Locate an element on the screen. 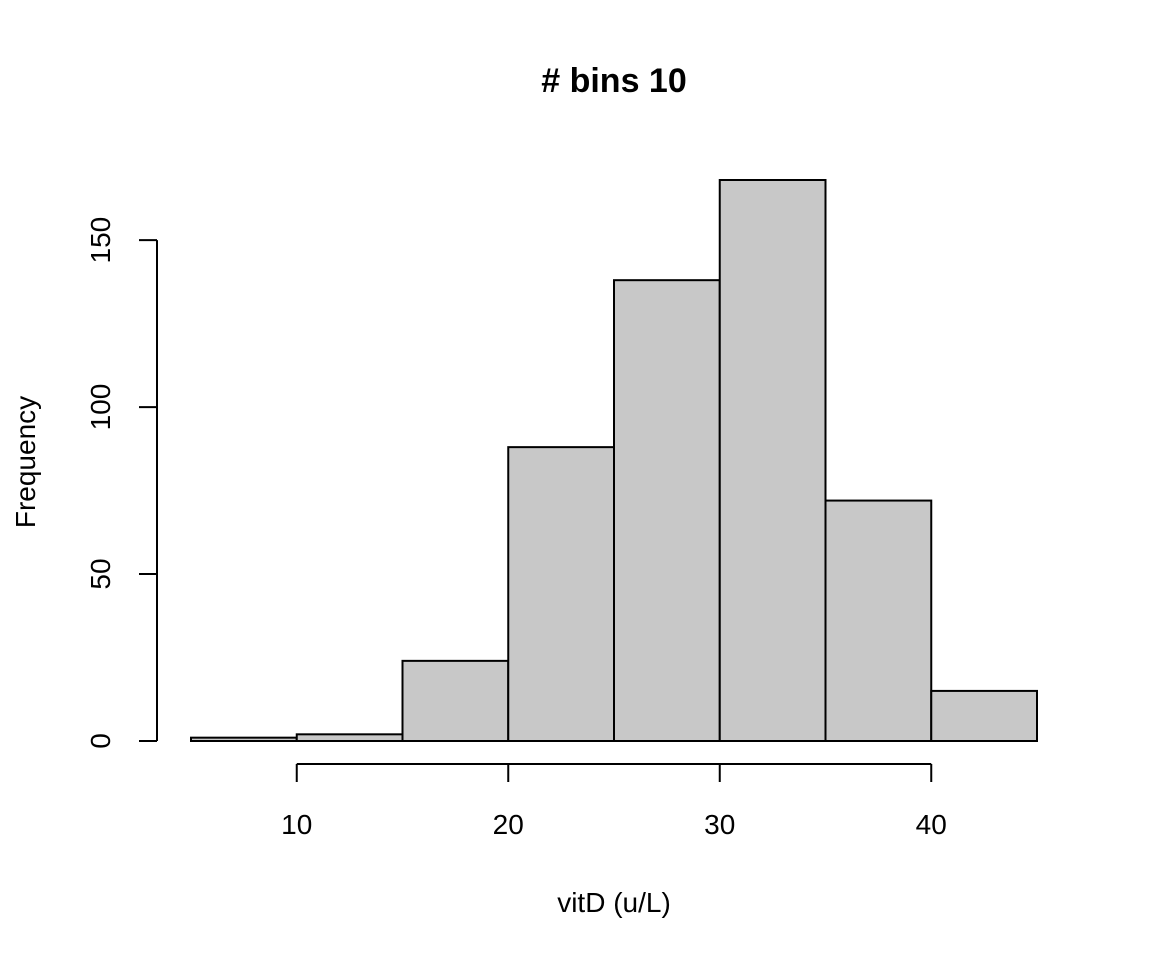 The image size is (1152, 960). y-tick-label: 50 is located at coordinates (100, 573).